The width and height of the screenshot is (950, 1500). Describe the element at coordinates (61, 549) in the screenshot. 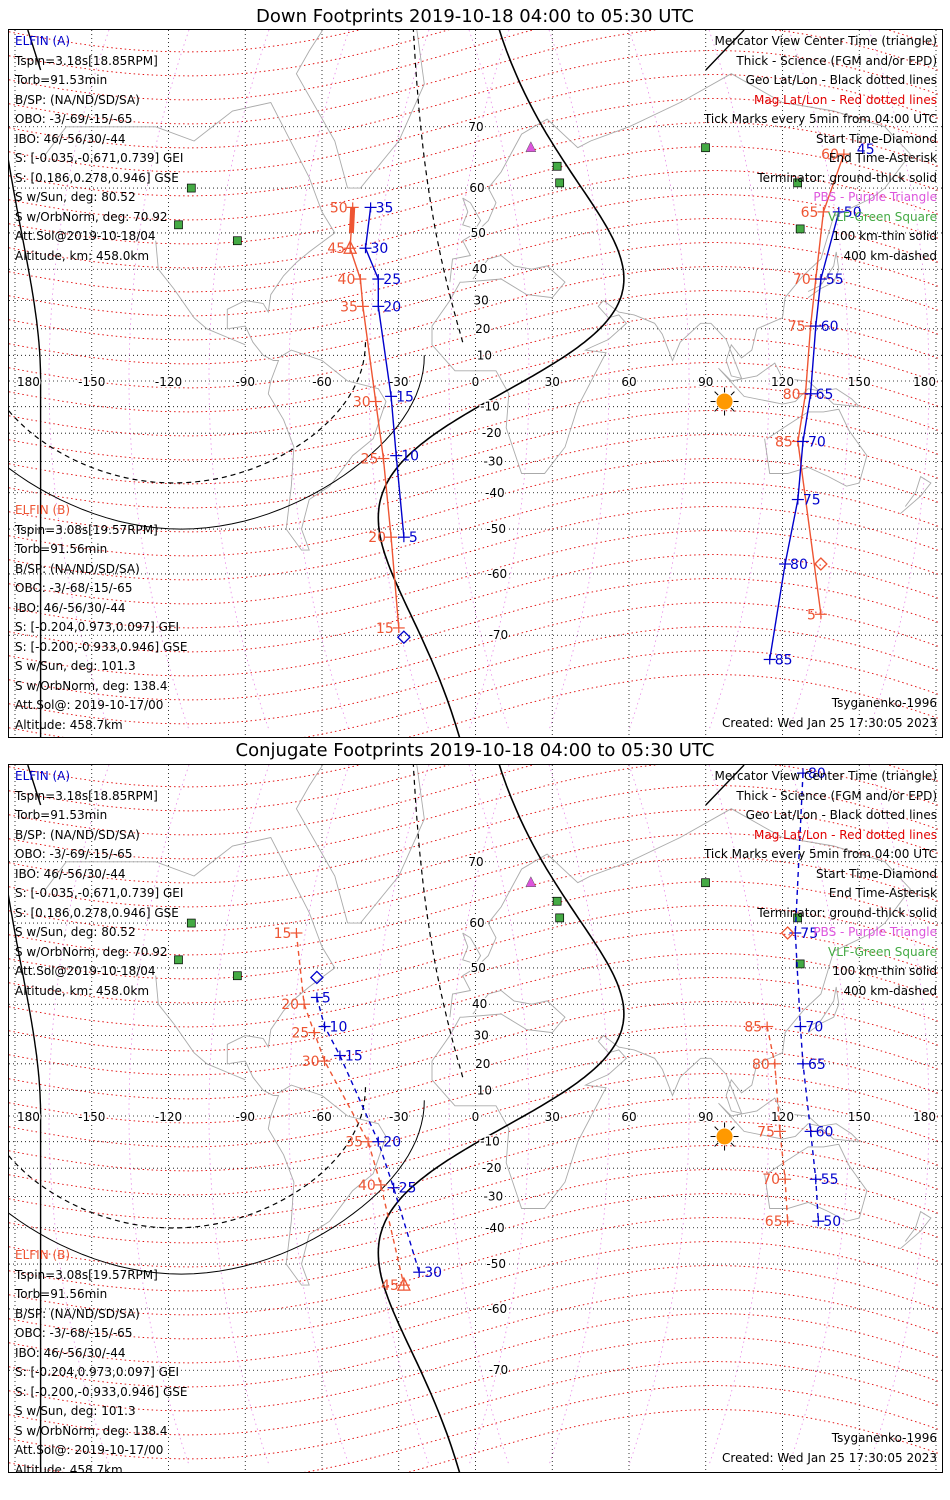

I see `sc-b-torb: Torb=91.56min` at that location.